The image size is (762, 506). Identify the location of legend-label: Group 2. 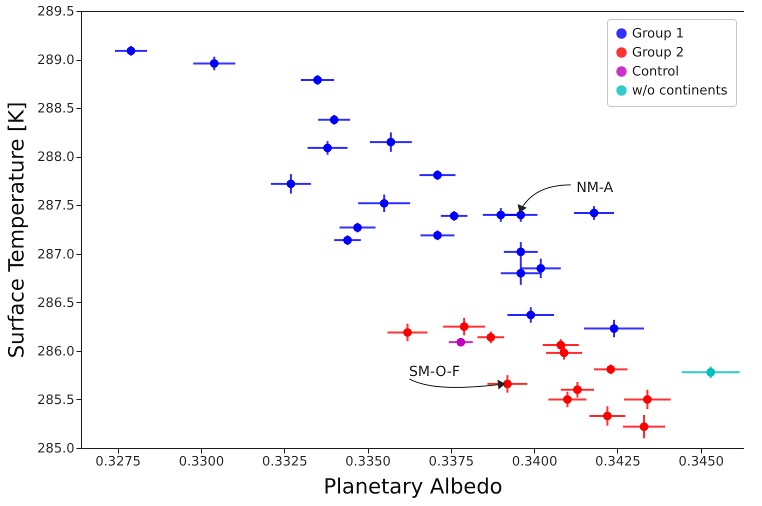
(658, 53).